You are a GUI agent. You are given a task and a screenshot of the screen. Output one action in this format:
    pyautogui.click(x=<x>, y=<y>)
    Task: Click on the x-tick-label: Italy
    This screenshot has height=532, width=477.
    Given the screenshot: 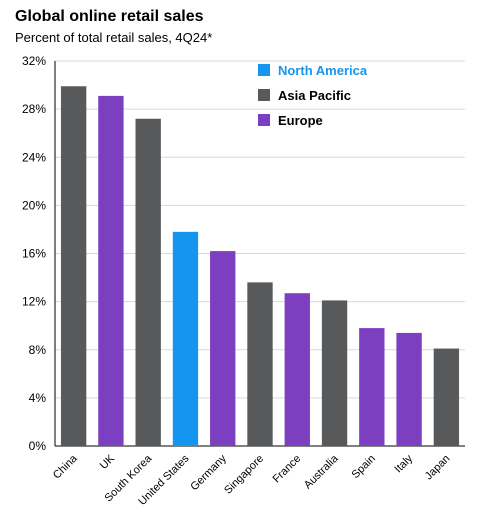 What is the action you would take?
    pyautogui.click(x=403, y=463)
    